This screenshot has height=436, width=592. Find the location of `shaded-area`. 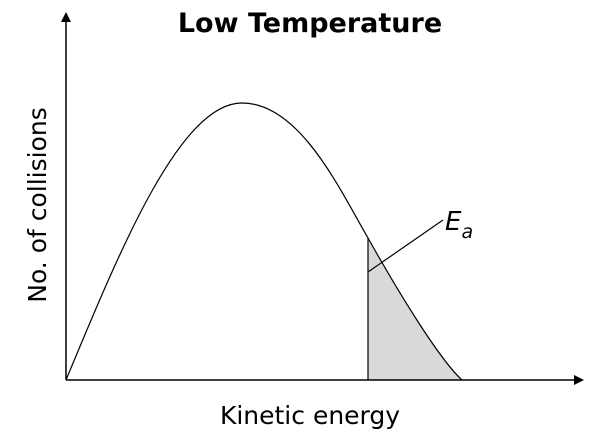

shaded-area is located at coordinates (415, 309).